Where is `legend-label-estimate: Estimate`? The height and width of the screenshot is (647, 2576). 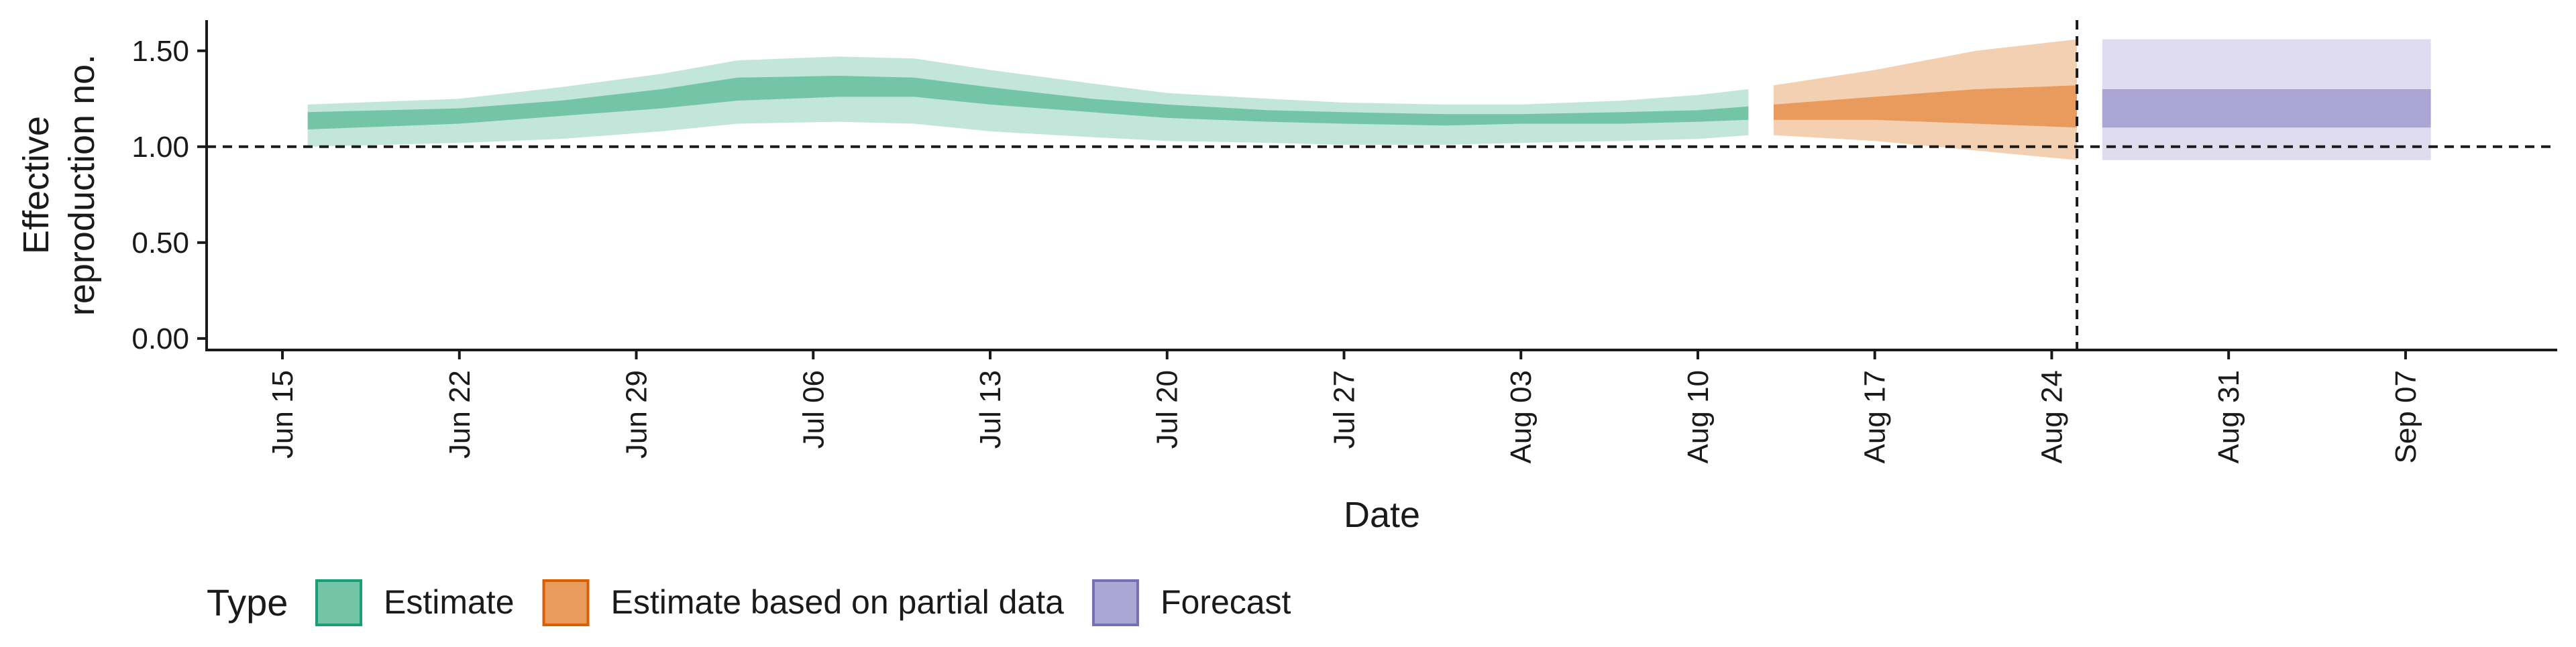 legend-label-estimate: Estimate is located at coordinates (449, 602).